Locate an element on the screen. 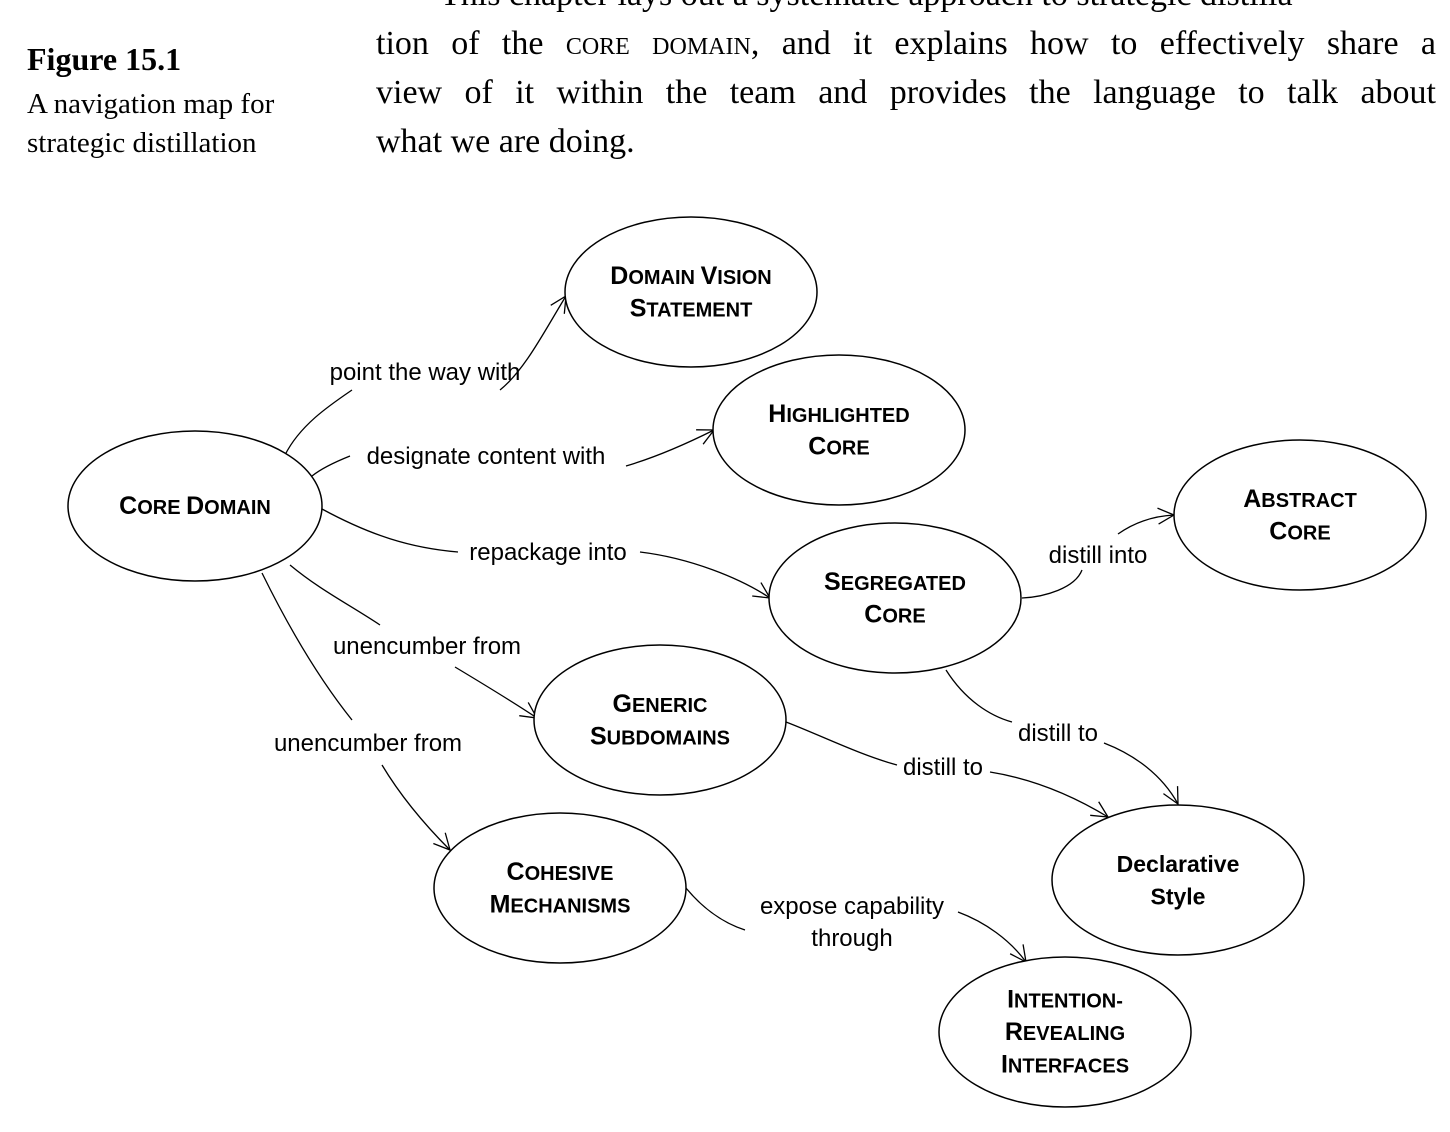  figure-caption-line-2: strategic distillation is located at coordinates (142, 143).